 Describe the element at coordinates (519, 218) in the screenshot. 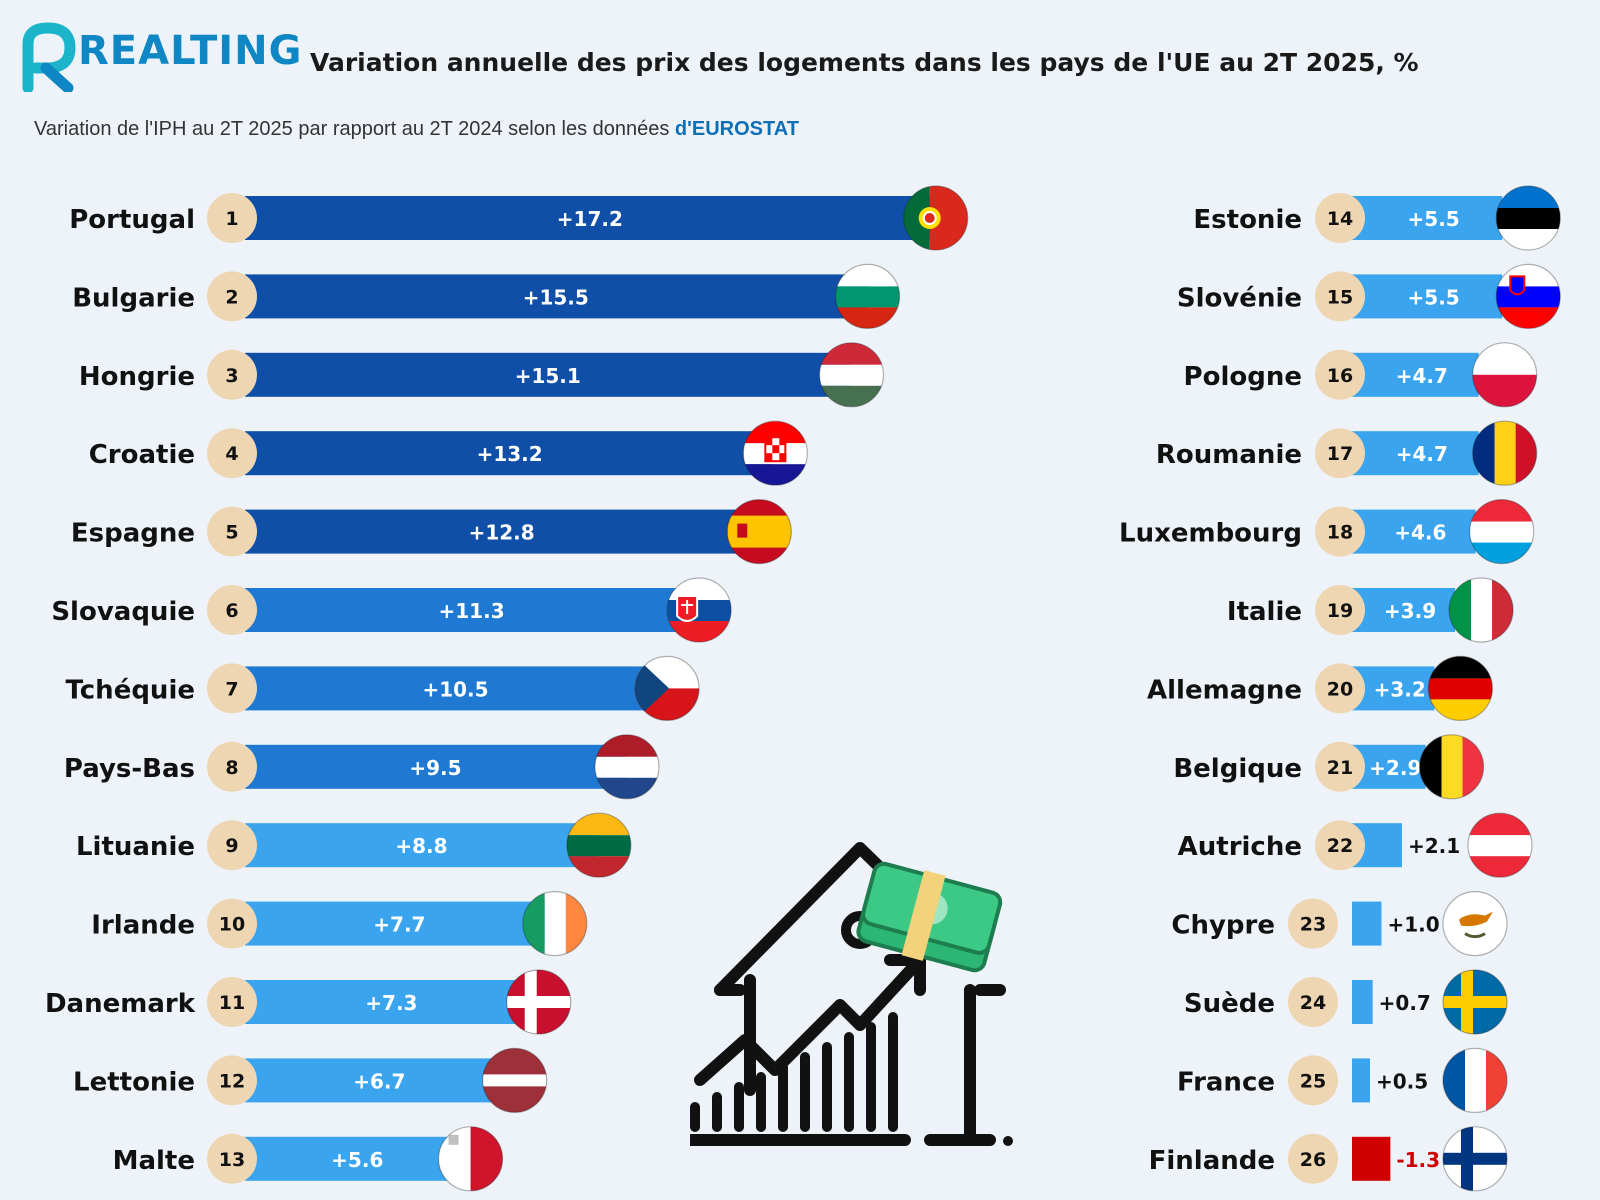

I see `chart-row: Portugal 1 +17.2` at that location.